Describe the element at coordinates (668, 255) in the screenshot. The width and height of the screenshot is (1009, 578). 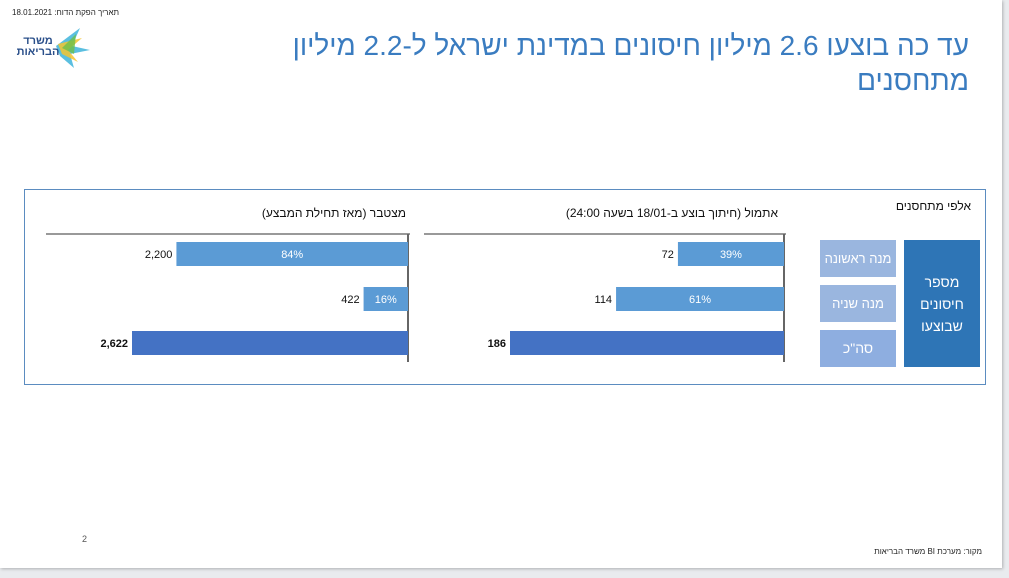
I see `chart-yesterday-value-label-0: 72` at that location.